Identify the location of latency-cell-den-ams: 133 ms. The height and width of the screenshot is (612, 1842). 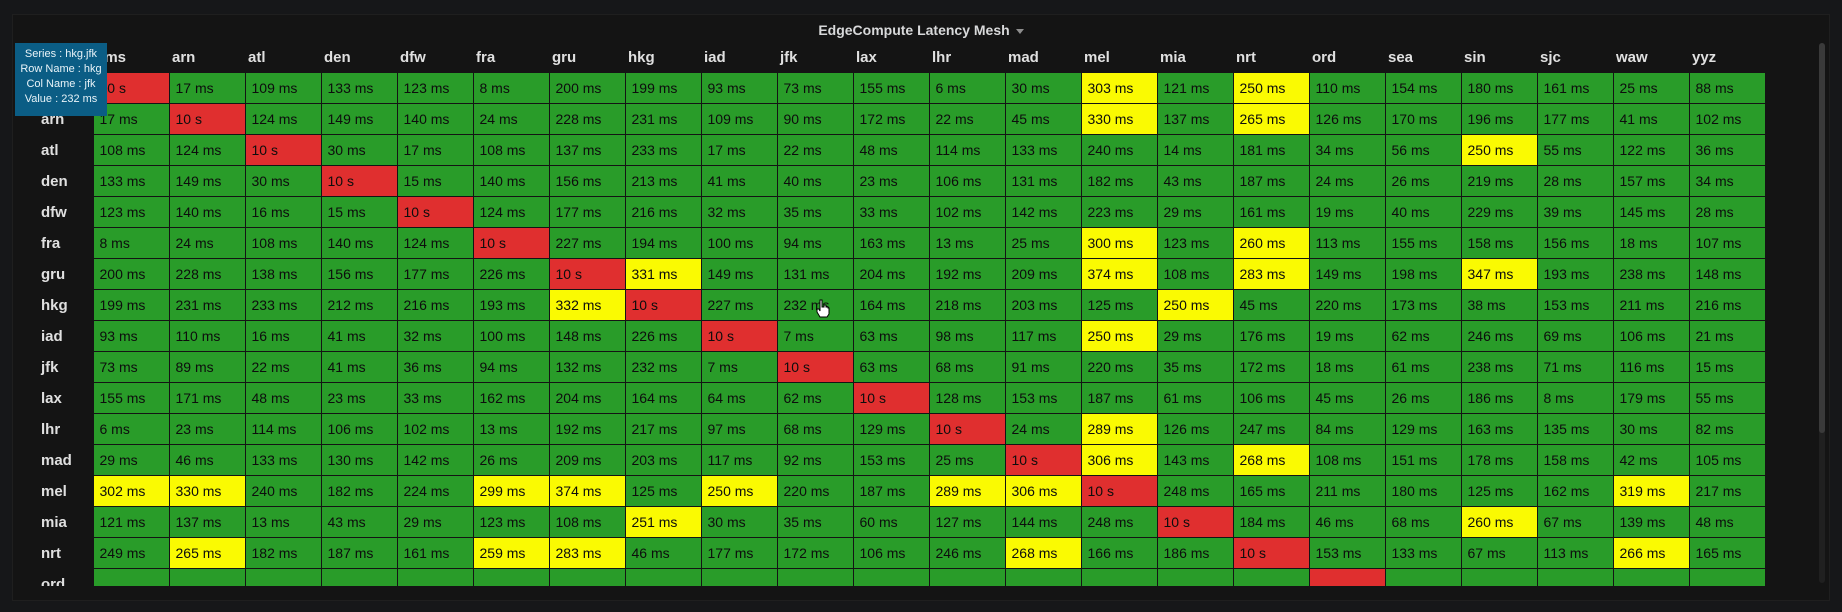
(131, 181).